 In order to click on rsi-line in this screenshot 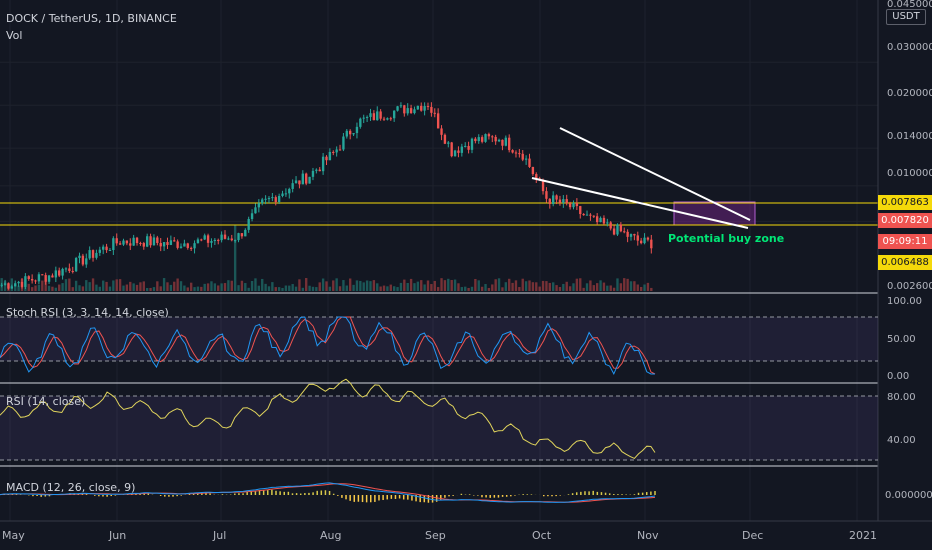, I will do `click(328, 419)`.